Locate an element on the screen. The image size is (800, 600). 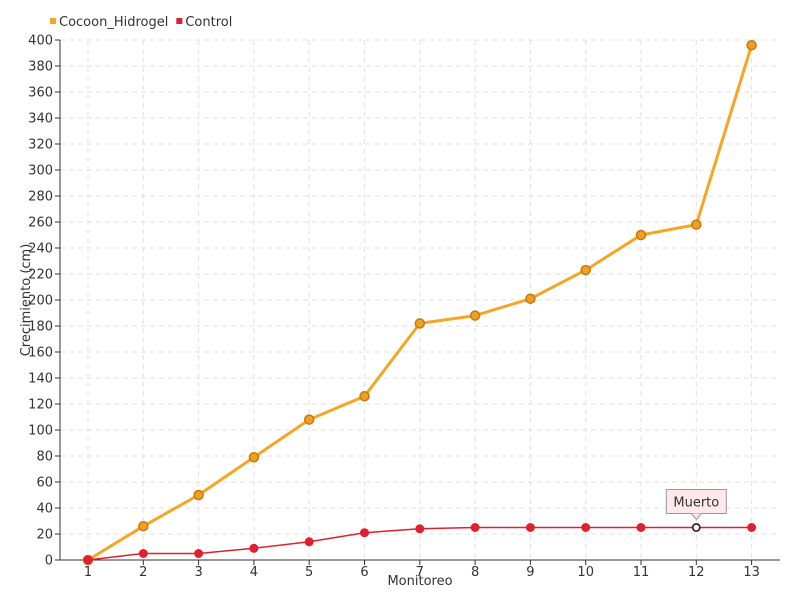
annotation-box is located at coordinates (696, 501).